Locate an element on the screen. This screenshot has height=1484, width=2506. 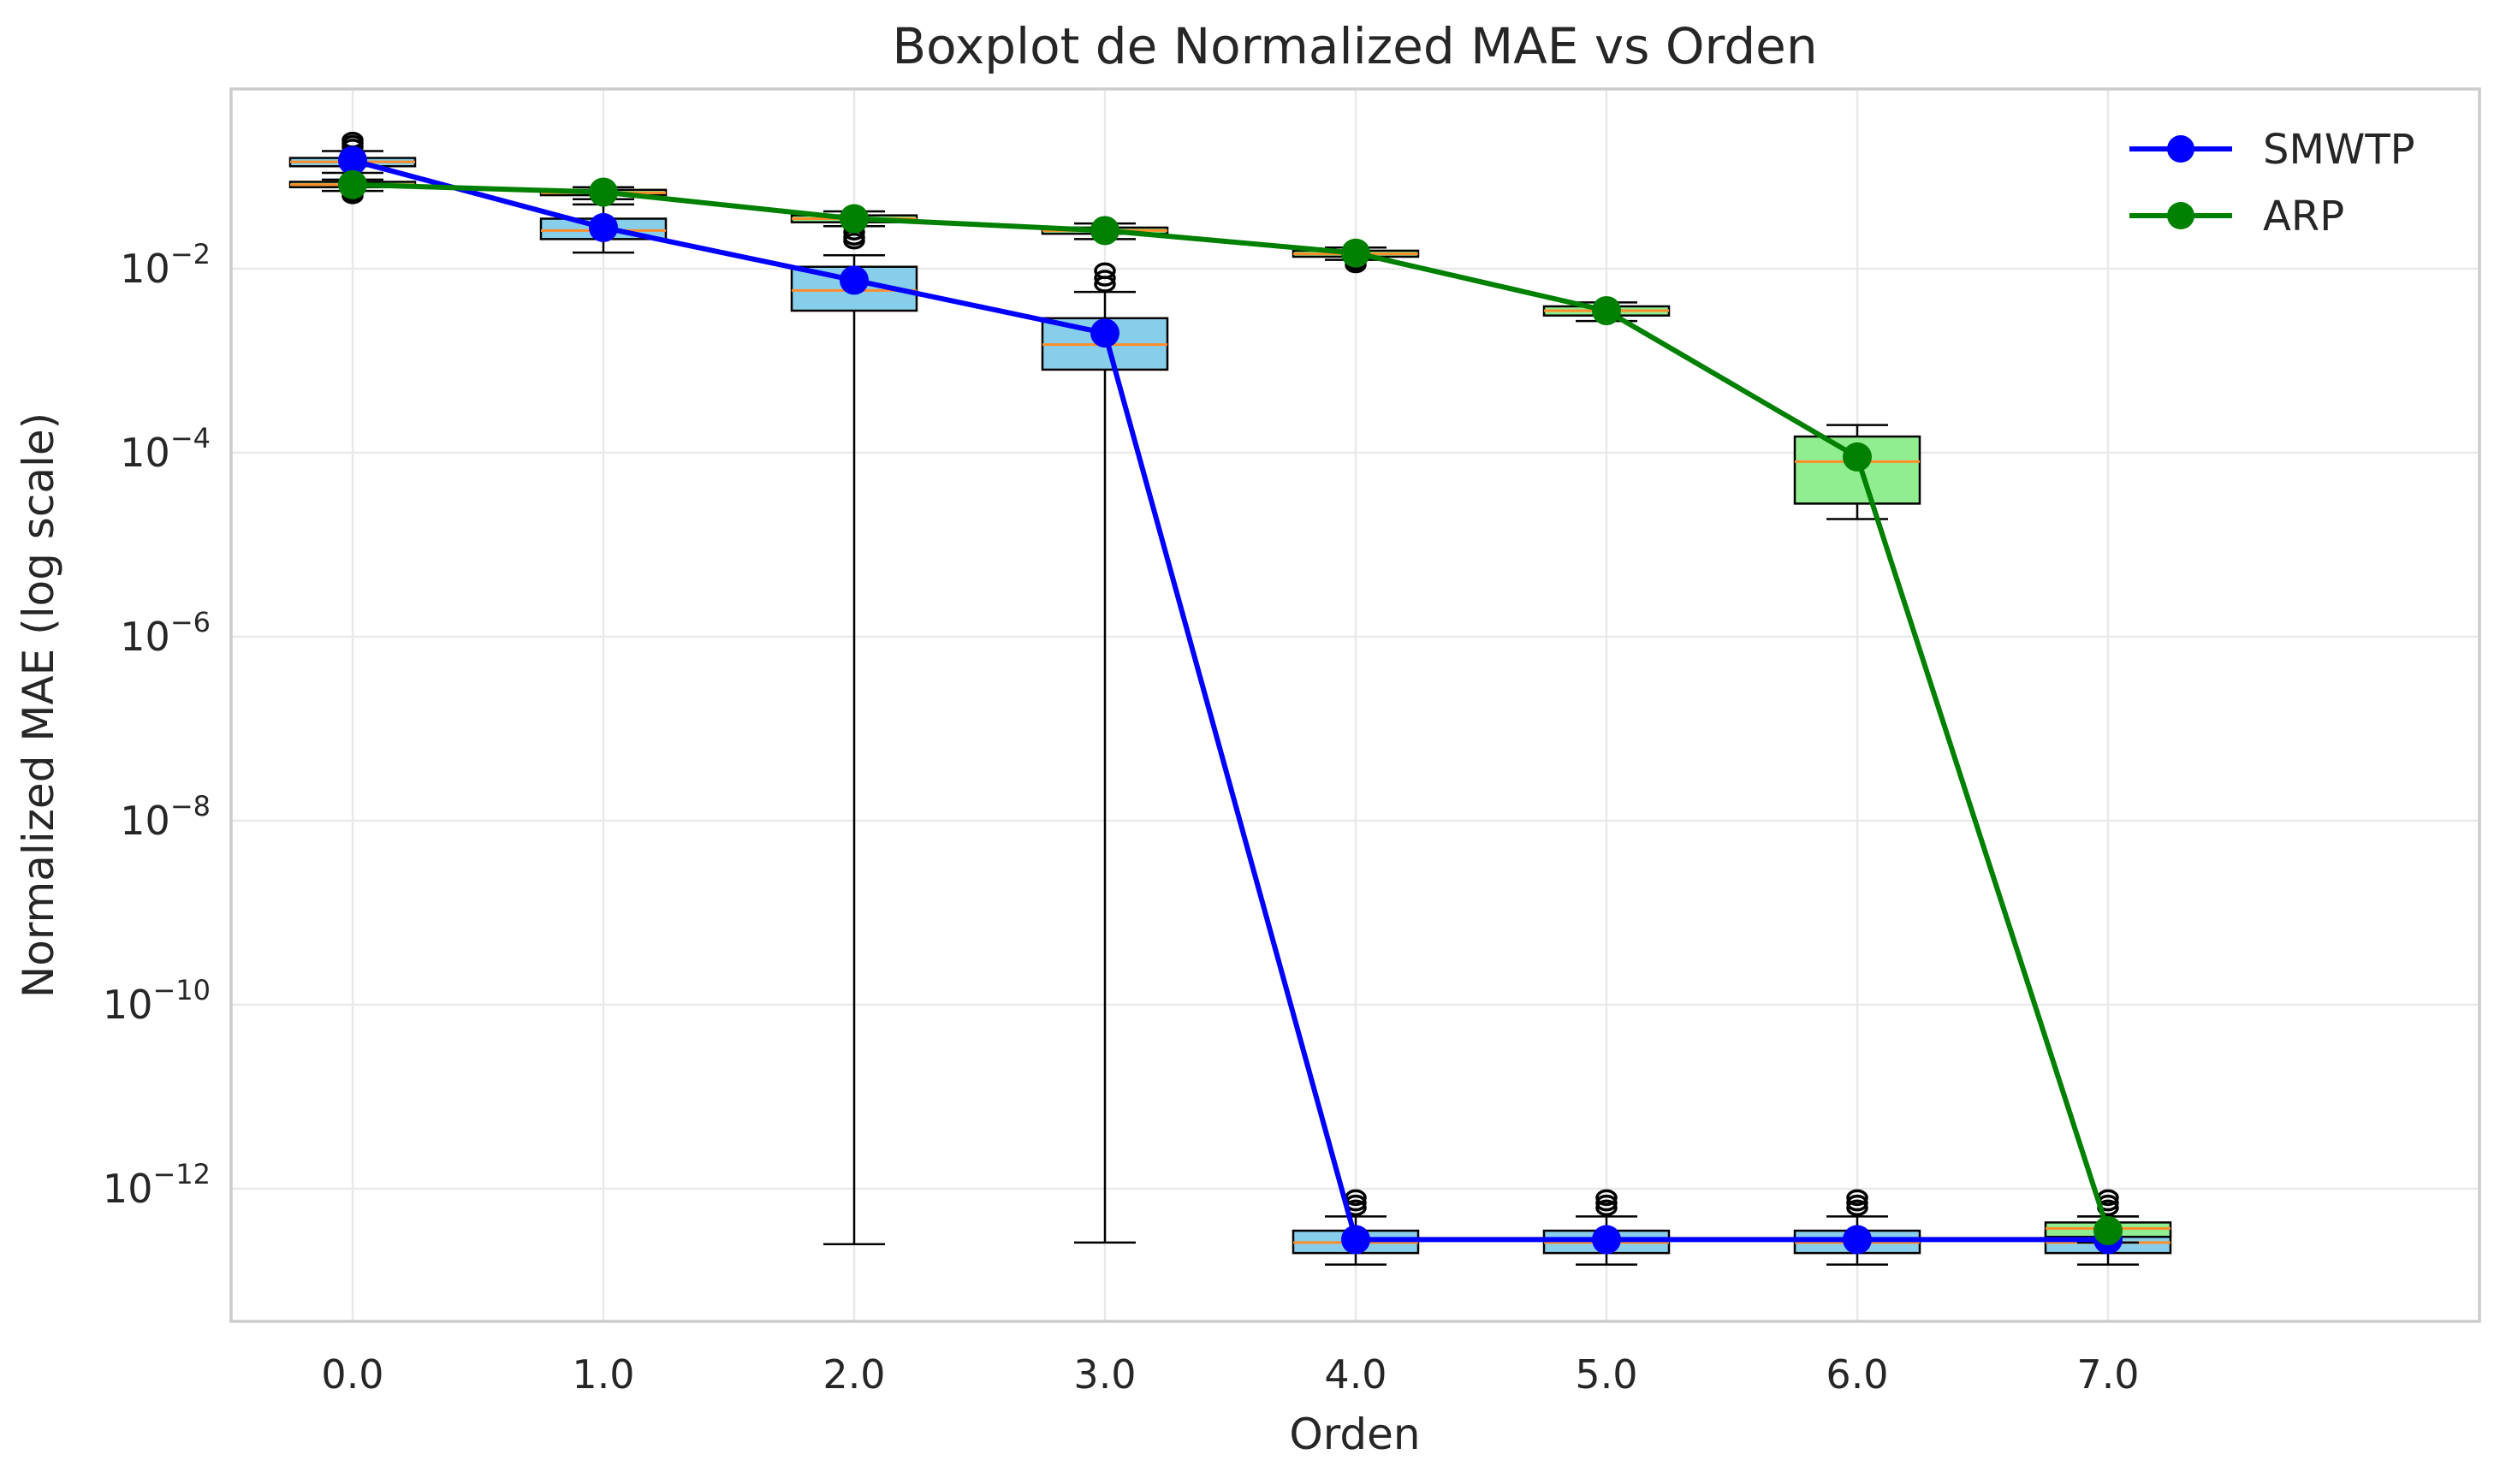
y-tick-label: 10⁻⁴ is located at coordinates (165, 449).